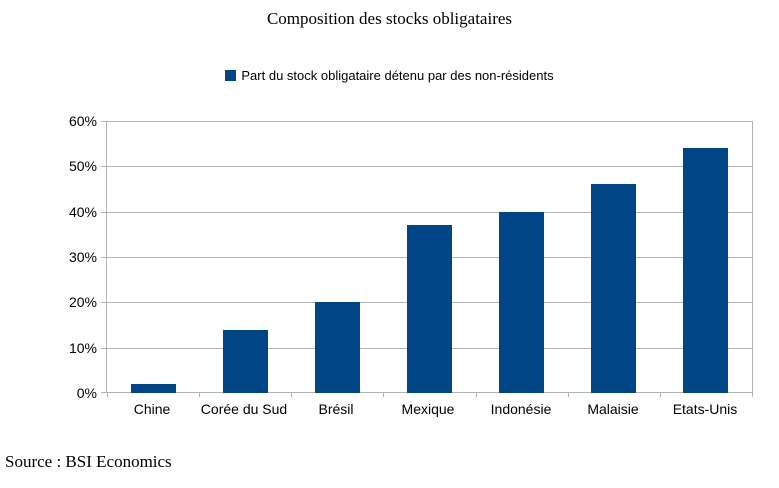  I want to click on legend-marker-icon, so click(231, 75).